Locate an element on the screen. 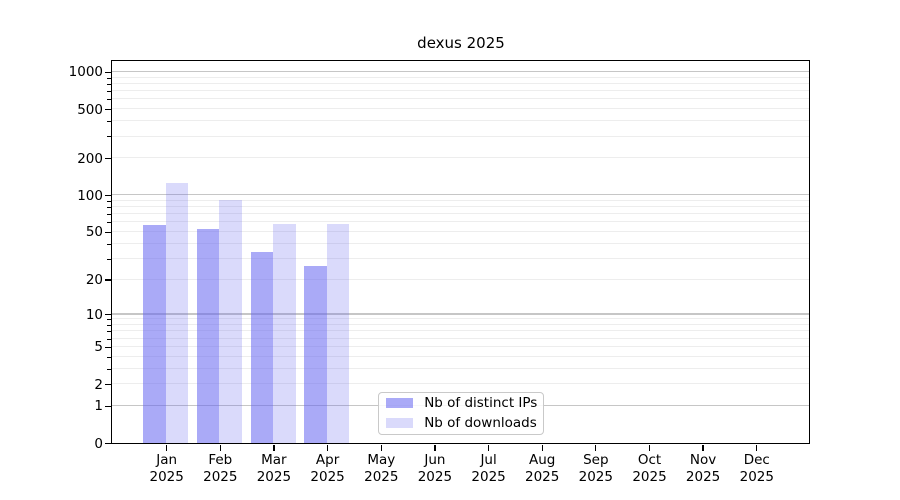 The height and width of the screenshot is (500, 900). x-tick-month: Nov is located at coordinates (703, 460).